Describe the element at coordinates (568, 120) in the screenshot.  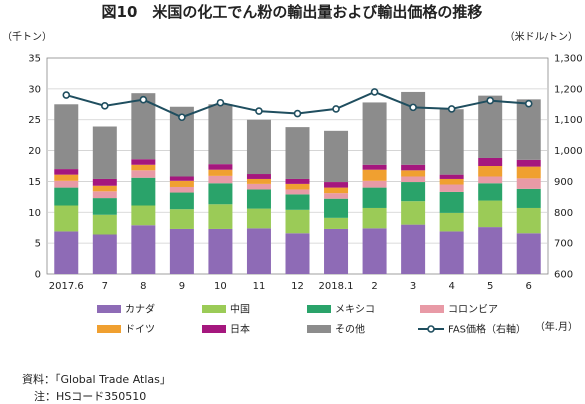
I see `right-tick-label: 1,100` at that location.